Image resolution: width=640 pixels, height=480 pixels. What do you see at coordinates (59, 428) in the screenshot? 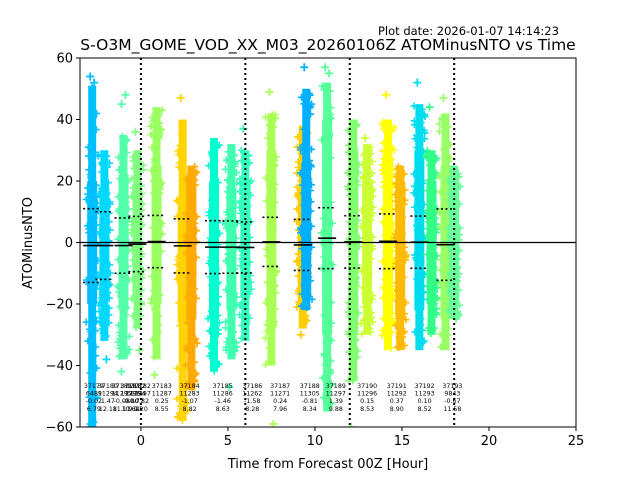
I see `y-tick-label: −60` at bounding box center [59, 428].